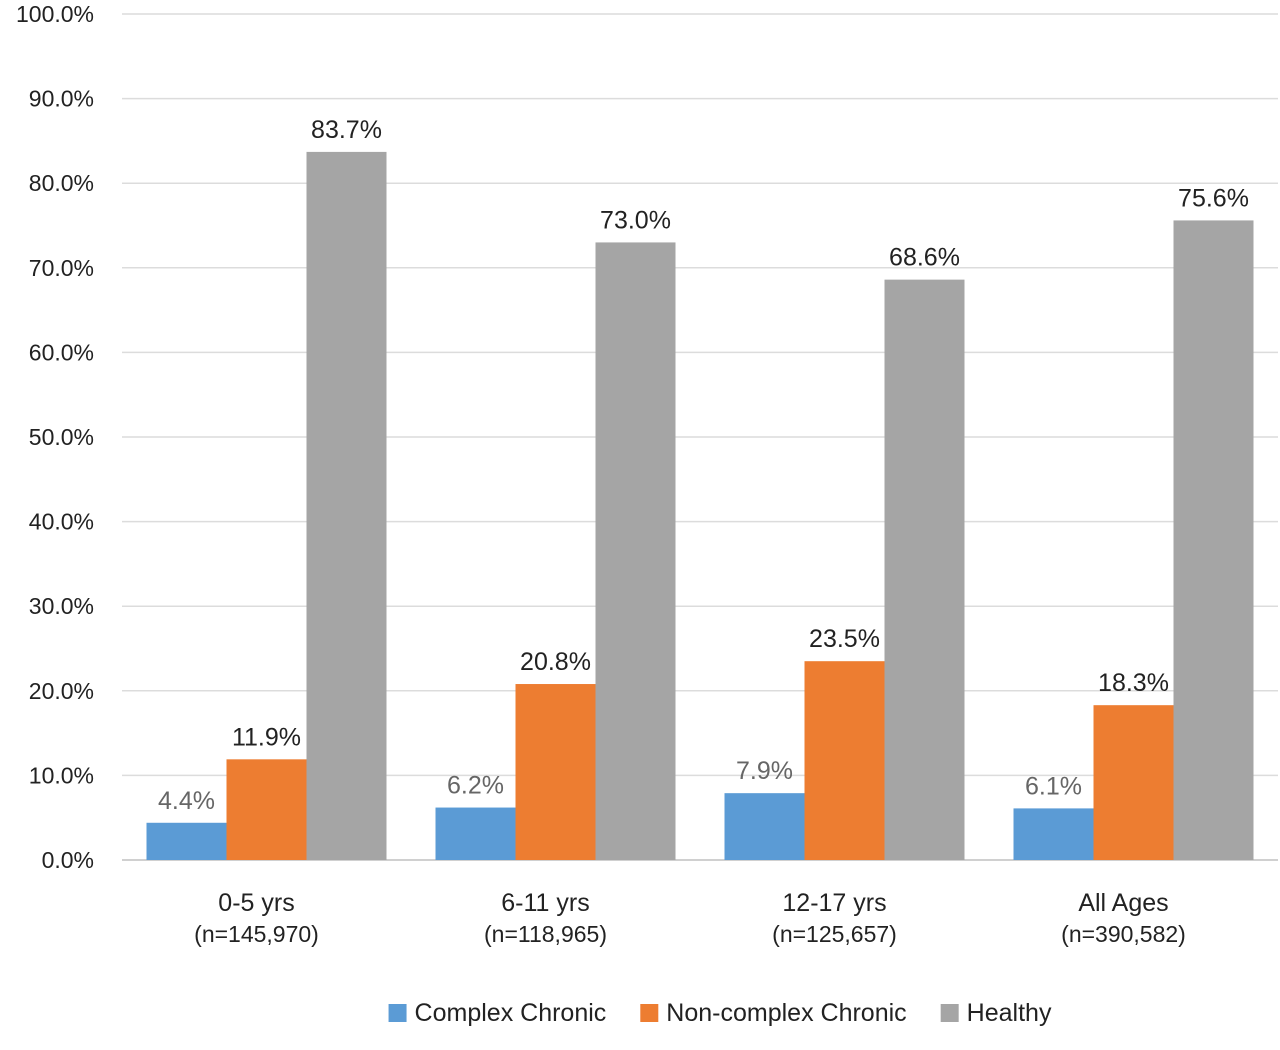 The width and height of the screenshot is (1280, 1050). Describe the element at coordinates (844, 639) in the screenshot. I see `data-label: 23.5%` at that location.